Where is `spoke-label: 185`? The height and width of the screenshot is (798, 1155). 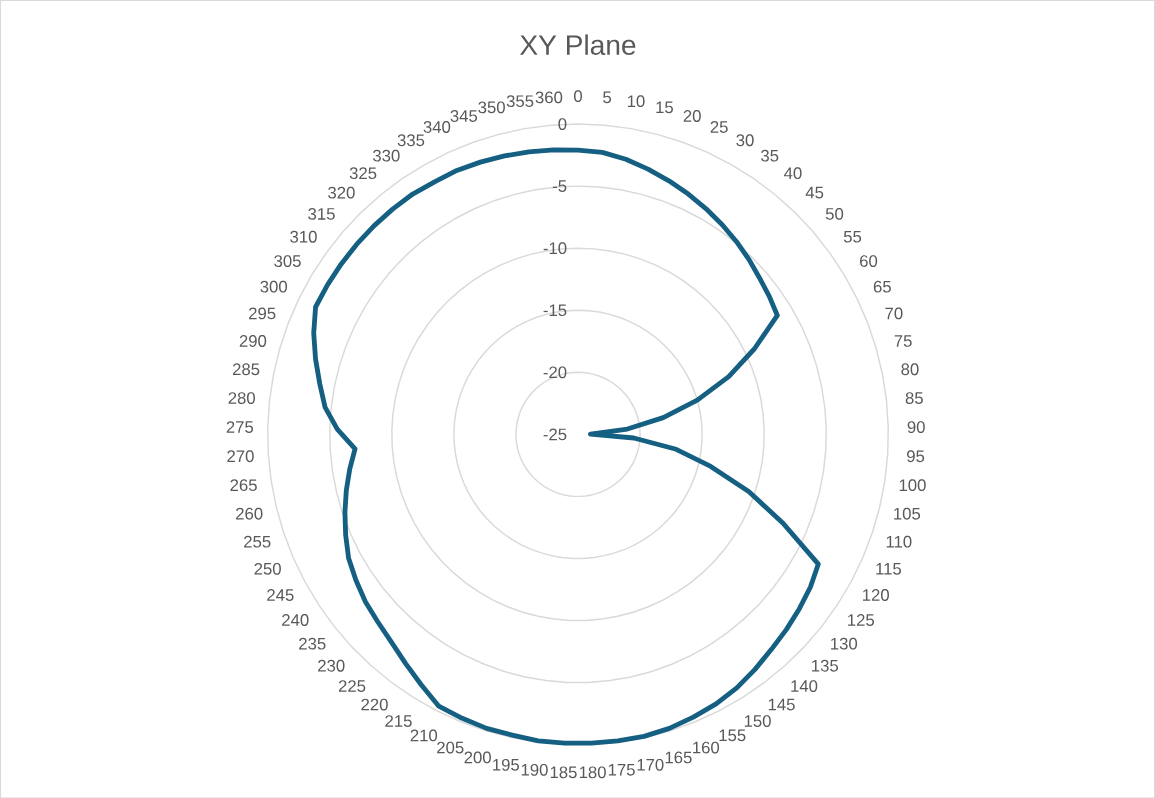
spoke-label: 185 is located at coordinates (563, 772).